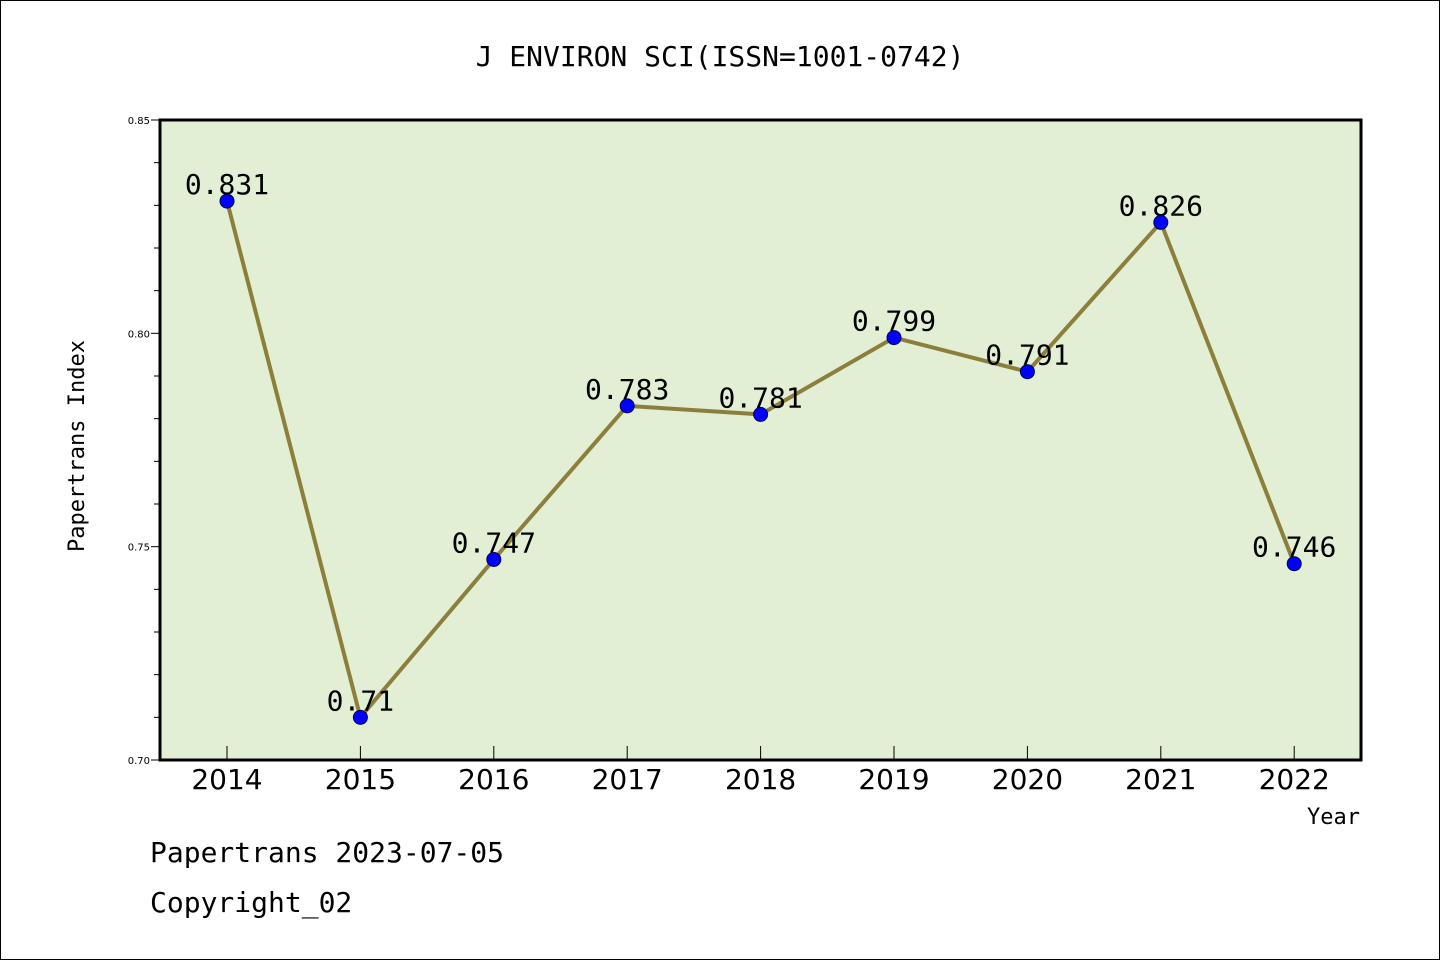 The height and width of the screenshot is (960, 1440). Describe the element at coordinates (494, 542) in the screenshot. I see `data-label: 0.747` at that location.